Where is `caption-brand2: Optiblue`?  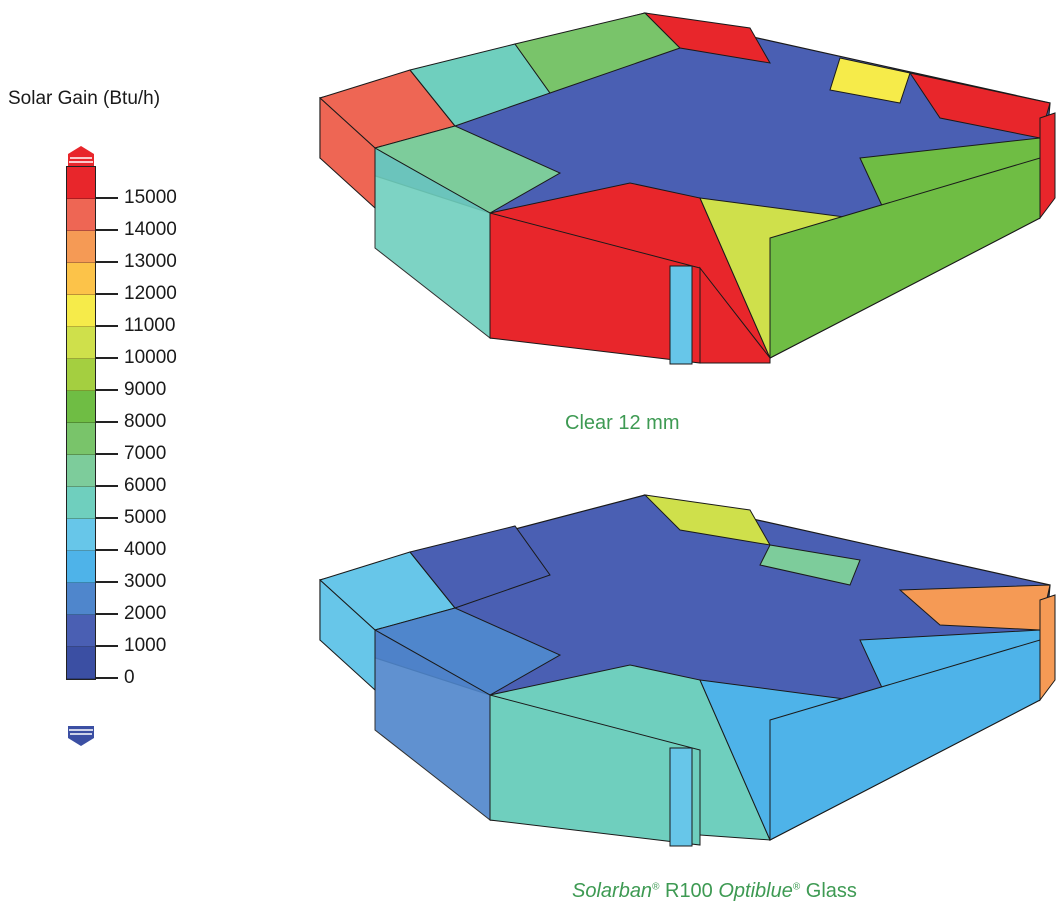
caption-brand2: Optiblue is located at coordinates (755, 891).